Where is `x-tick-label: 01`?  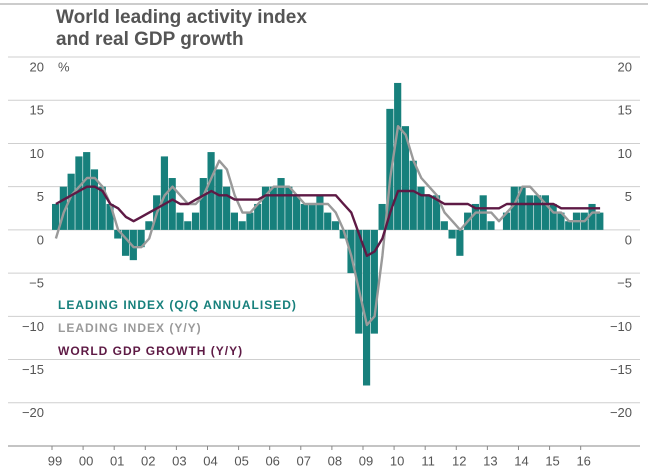
x-tick-label: 01 is located at coordinates (117, 460).